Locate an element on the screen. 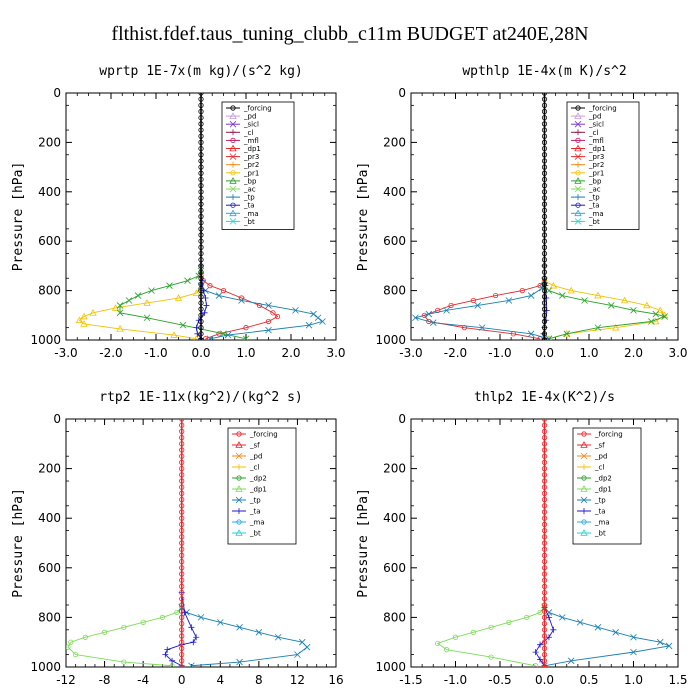  x-tick-label: 1.0 is located at coordinates (245, 353).